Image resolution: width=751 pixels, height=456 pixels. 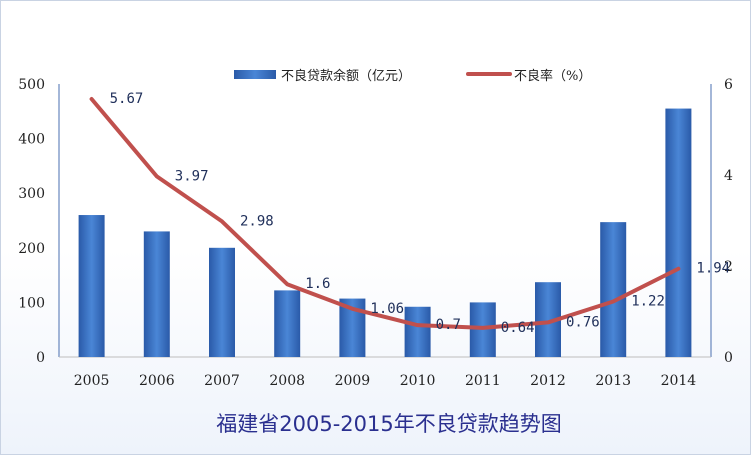 I want to click on line-label-2011: 0.64, so click(x=518, y=328).